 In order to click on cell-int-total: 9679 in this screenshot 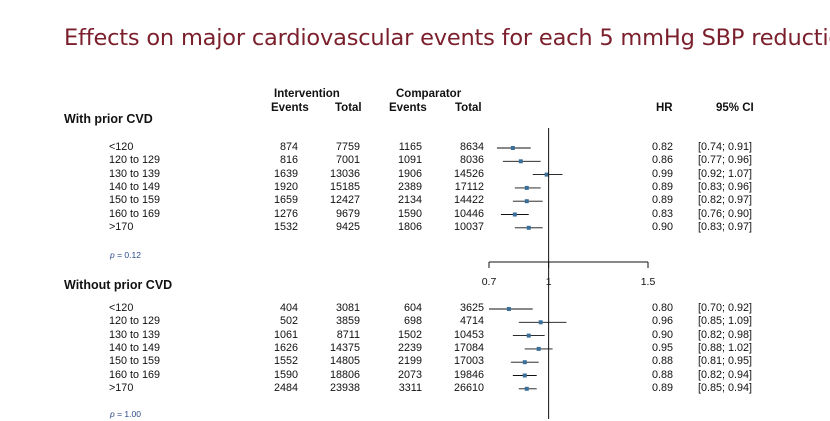, I will do `click(347, 213)`.